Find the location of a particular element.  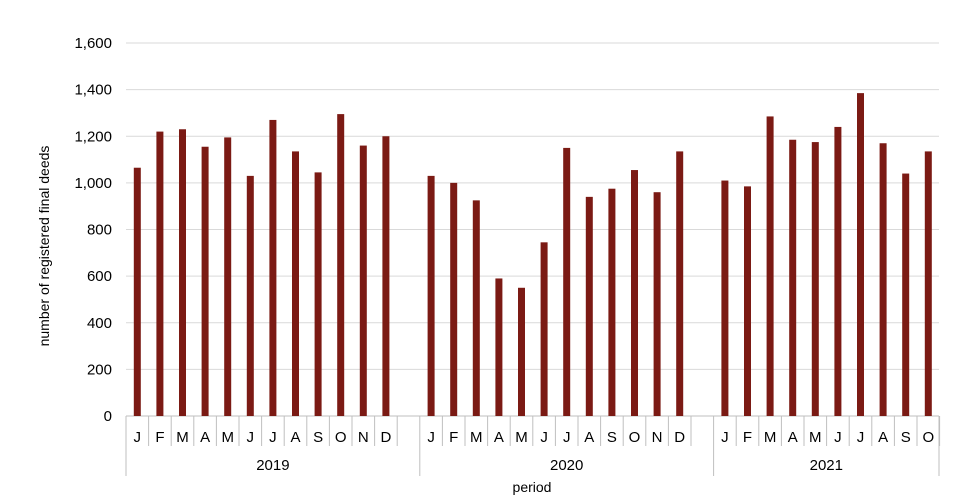

year-label: 2019 is located at coordinates (272, 465).